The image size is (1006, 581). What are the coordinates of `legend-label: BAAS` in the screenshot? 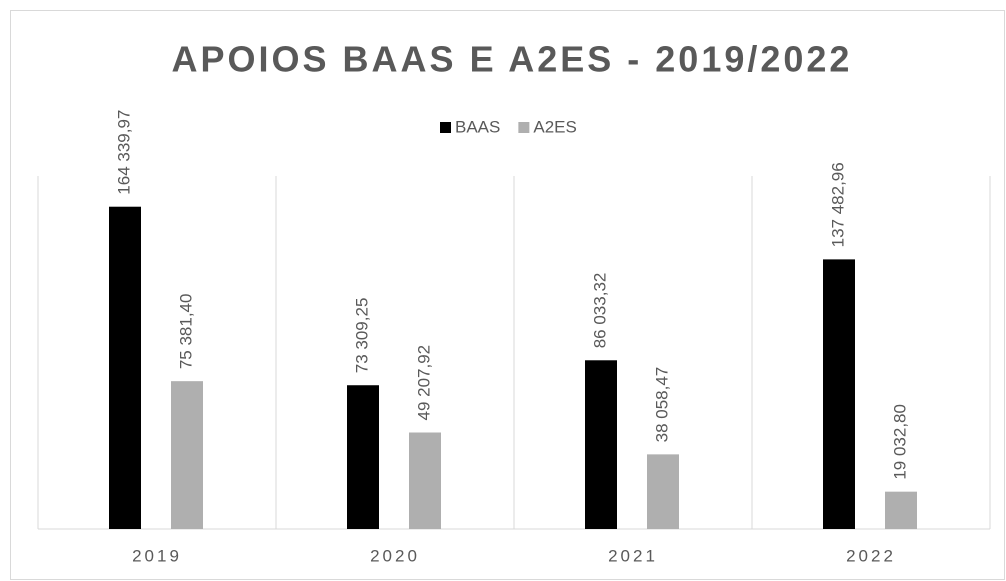 It's located at (477, 126).